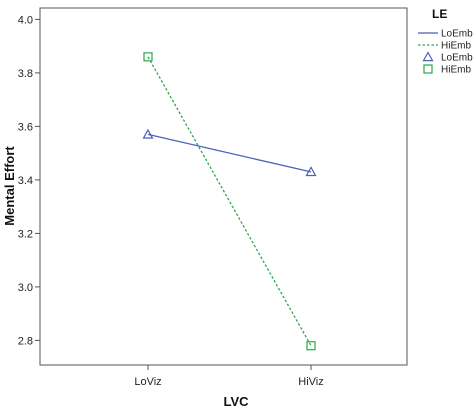  Describe the element at coordinates (25, 181) in the screenshot. I see `y-tick-label: 3.4` at that location.